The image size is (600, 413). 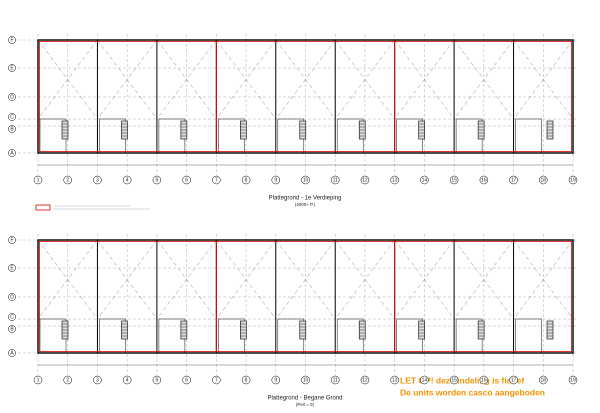 I want to click on note: LET OP! deze indeling is fictief, so click(x=462, y=380).